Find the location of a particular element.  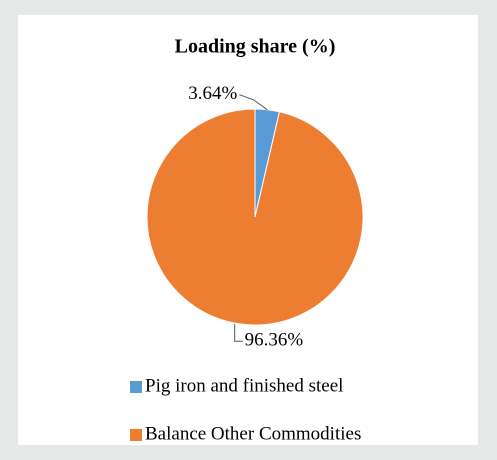

data-label: 96.36% is located at coordinates (274, 340).